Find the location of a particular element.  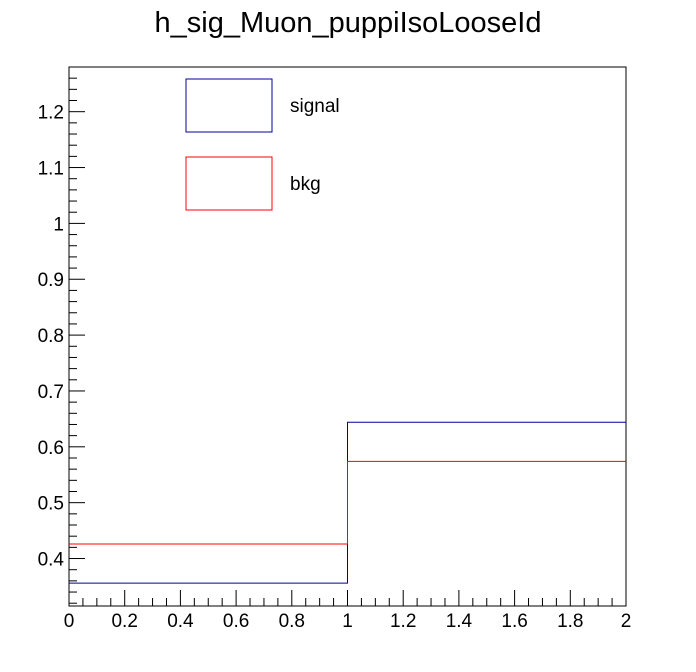

x-tick-label: 1.2 is located at coordinates (403, 621).